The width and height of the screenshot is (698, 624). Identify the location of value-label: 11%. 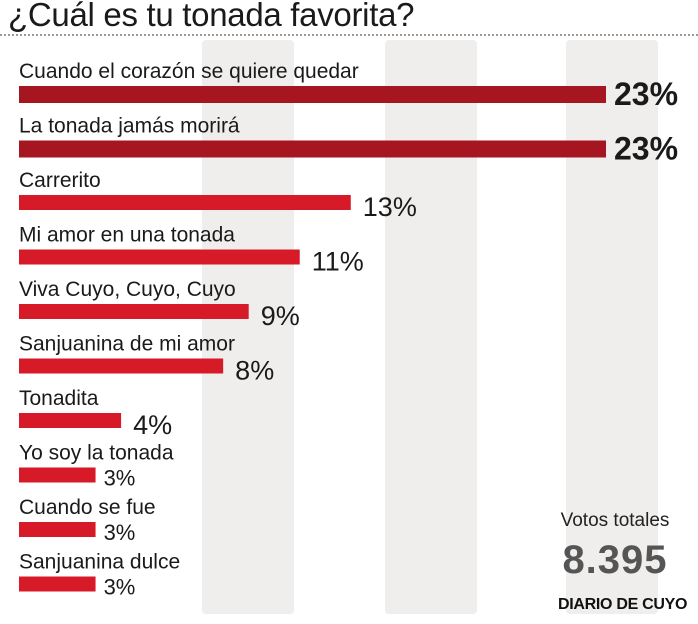
(338, 262).